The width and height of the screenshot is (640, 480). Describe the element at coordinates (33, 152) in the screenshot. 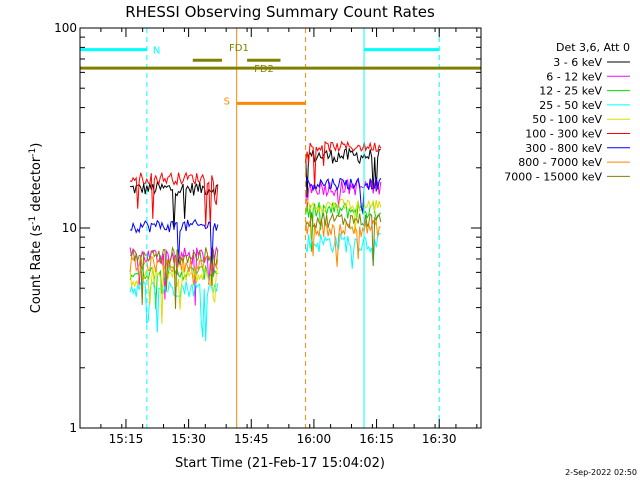

I see `y-label-sup2: -1` at that location.